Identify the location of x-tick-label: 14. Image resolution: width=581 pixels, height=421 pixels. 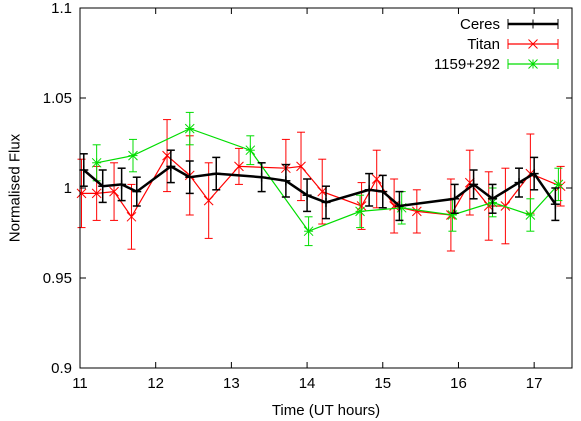
(307, 383).